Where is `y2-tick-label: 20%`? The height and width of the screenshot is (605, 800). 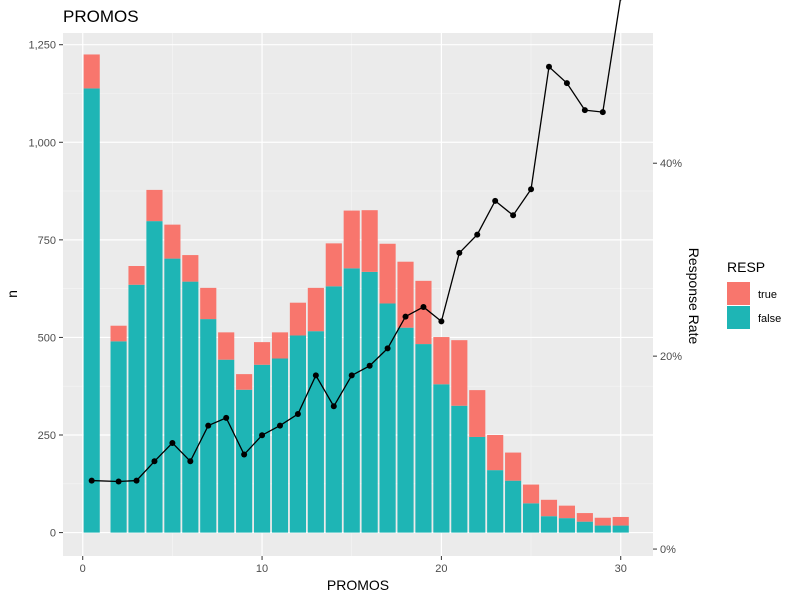 y2-tick-label: 20% is located at coordinates (671, 357).